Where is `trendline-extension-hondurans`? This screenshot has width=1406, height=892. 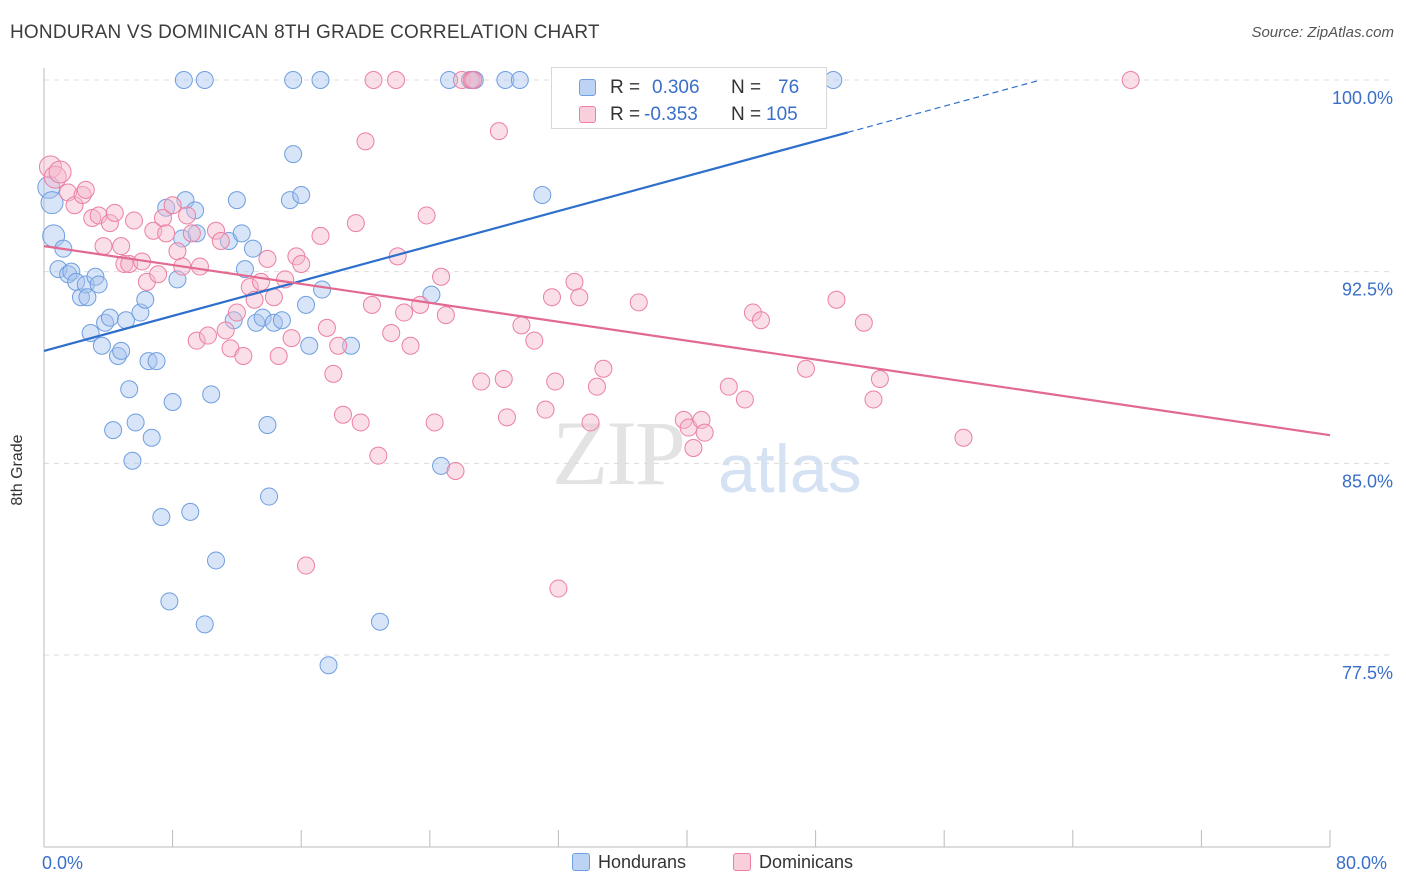
trendline-extension-hondurans is located at coordinates (944, 106).